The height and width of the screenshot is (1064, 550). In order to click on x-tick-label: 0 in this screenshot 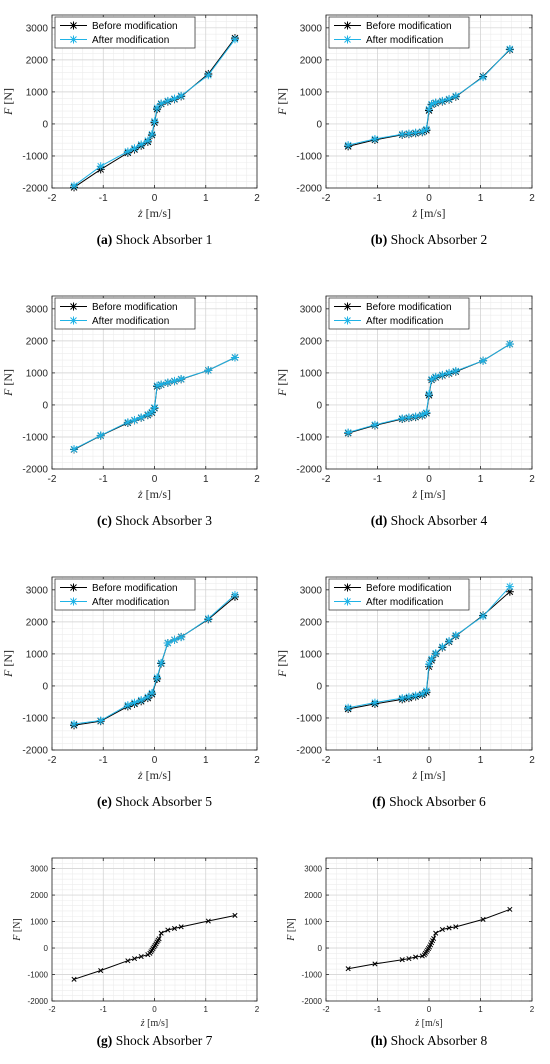, I will do `click(429, 760)`.